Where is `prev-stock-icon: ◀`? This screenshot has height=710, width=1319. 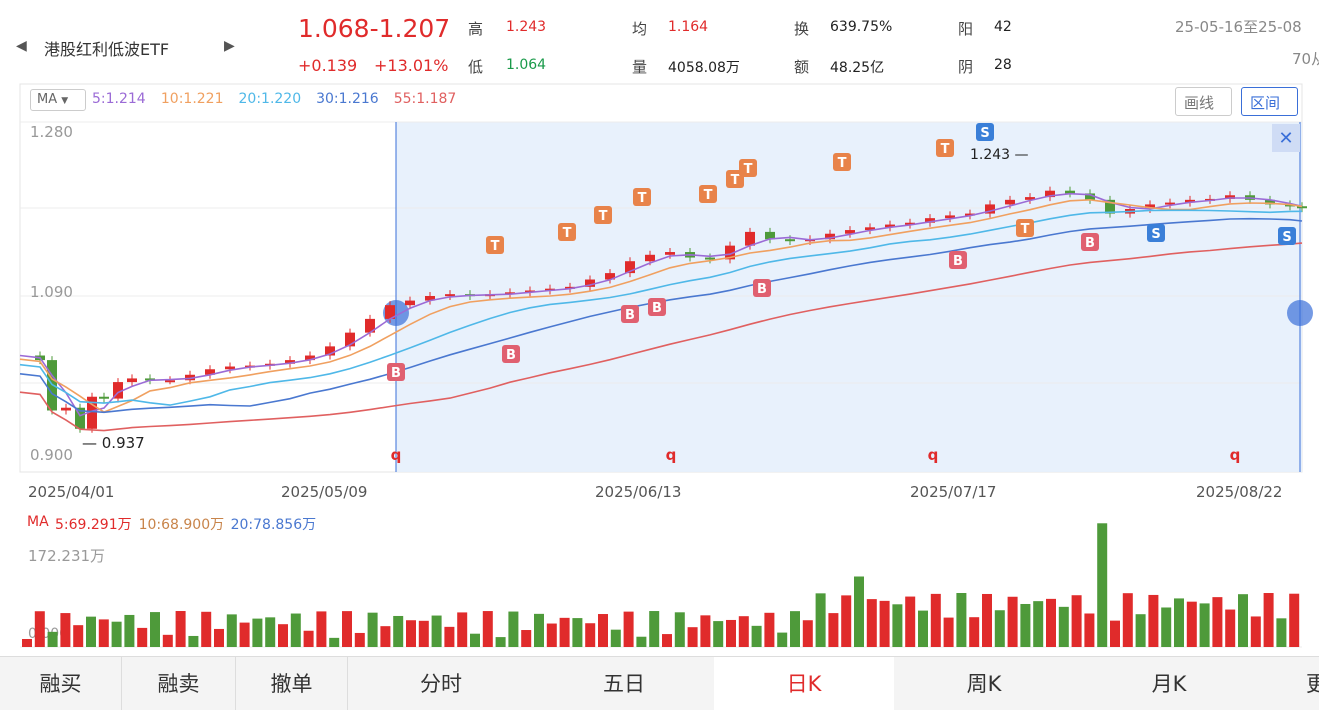 prev-stock-icon: ◀ is located at coordinates (21, 46).